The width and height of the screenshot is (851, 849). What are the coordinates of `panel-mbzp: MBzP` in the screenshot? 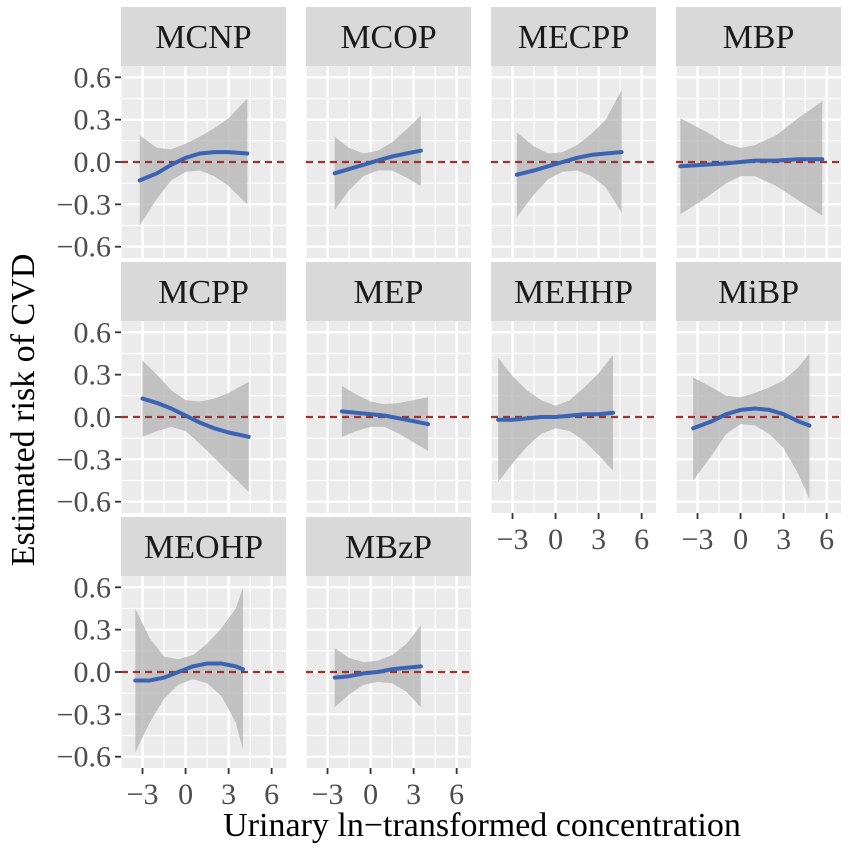 It's located at (388, 642).